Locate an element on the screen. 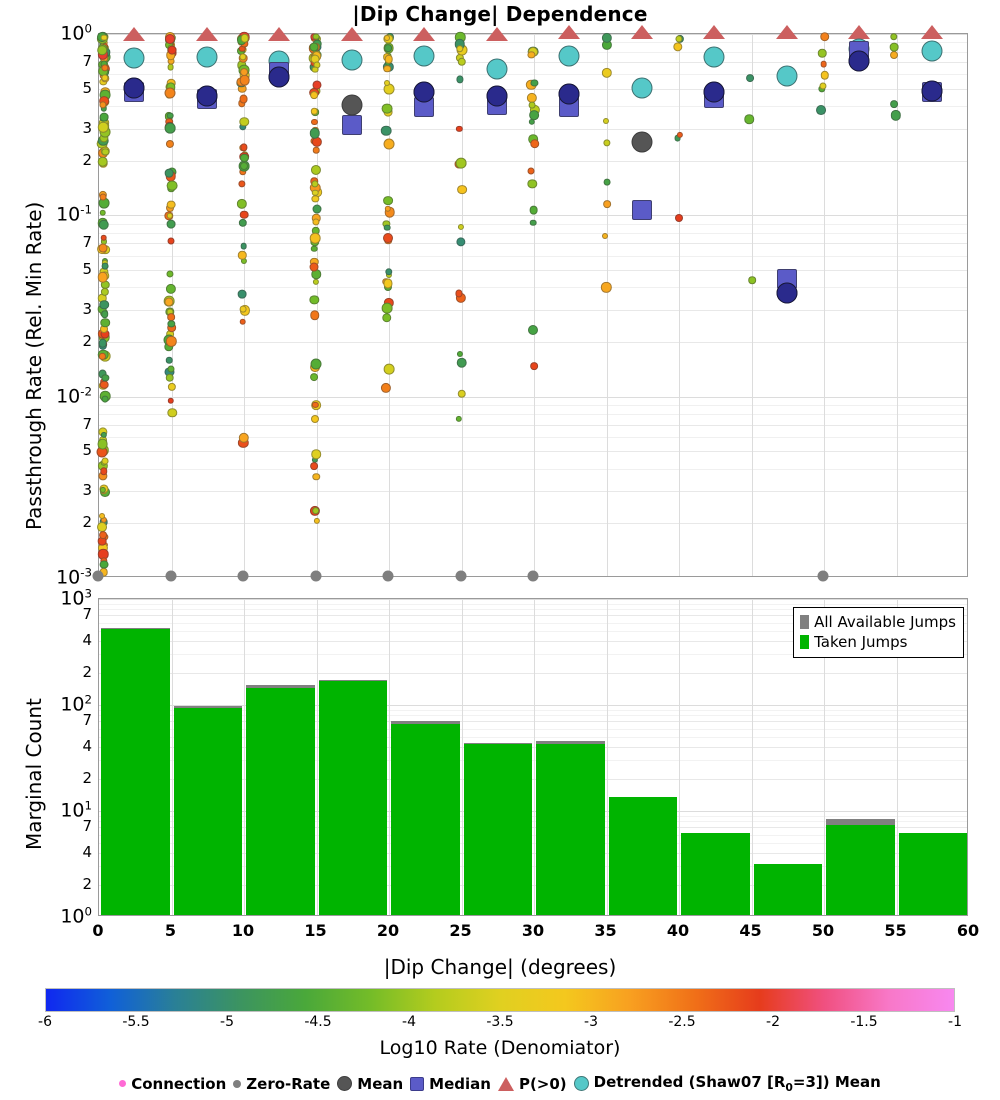 The height and width of the screenshot is (1100, 1000). bar-taken-jumps is located at coordinates (642, 855).